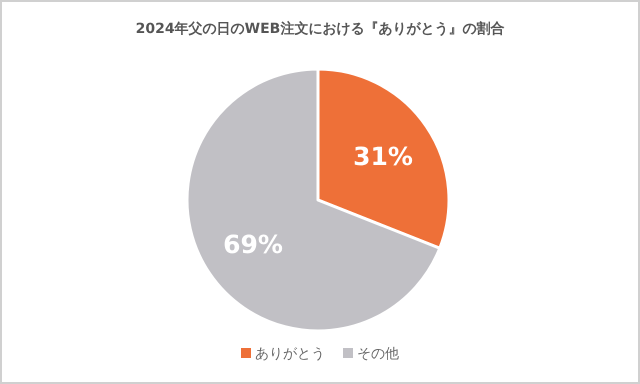 The image size is (640, 384). What do you see at coordinates (383, 156) in the screenshot?
I see `data-label: 31%` at bounding box center [383, 156].